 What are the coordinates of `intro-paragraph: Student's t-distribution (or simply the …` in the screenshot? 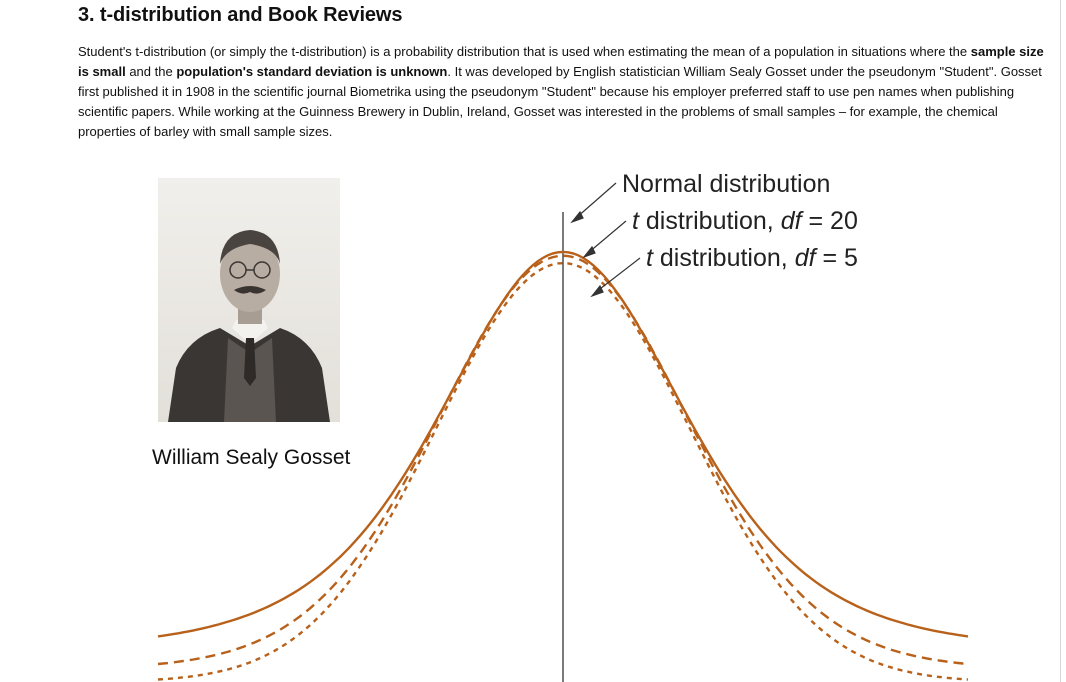 It's located at (564, 92).